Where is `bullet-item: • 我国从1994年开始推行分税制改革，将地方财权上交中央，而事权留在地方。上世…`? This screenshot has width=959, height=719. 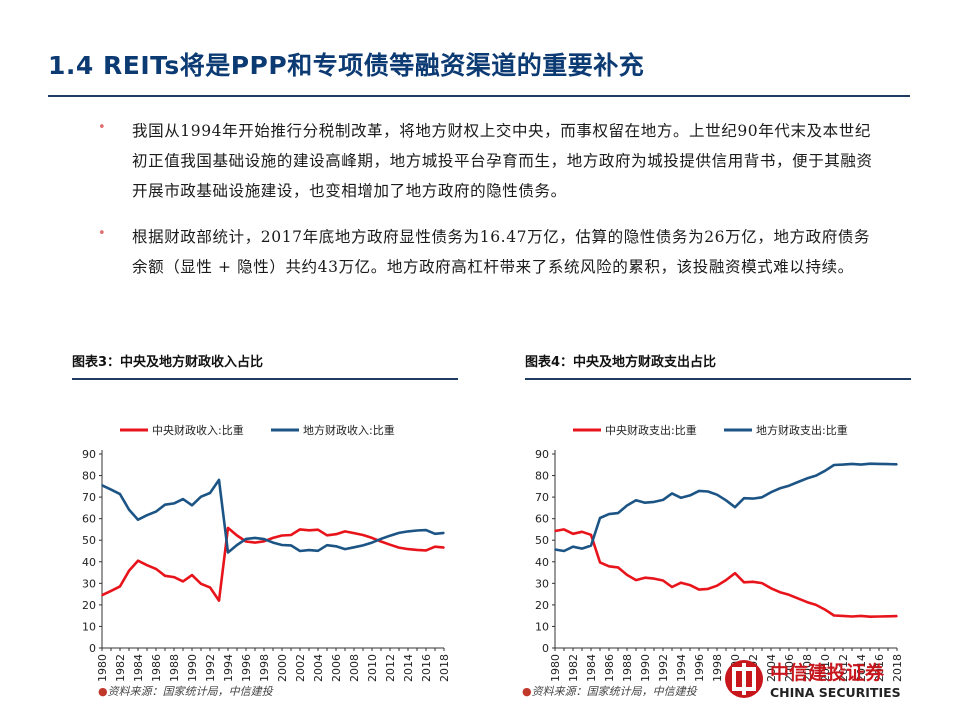 bullet-item: • 我国从1994年开始推行分税制改革，将地方财权上交中央，而事权留在地方。上世… is located at coordinates (491, 161).